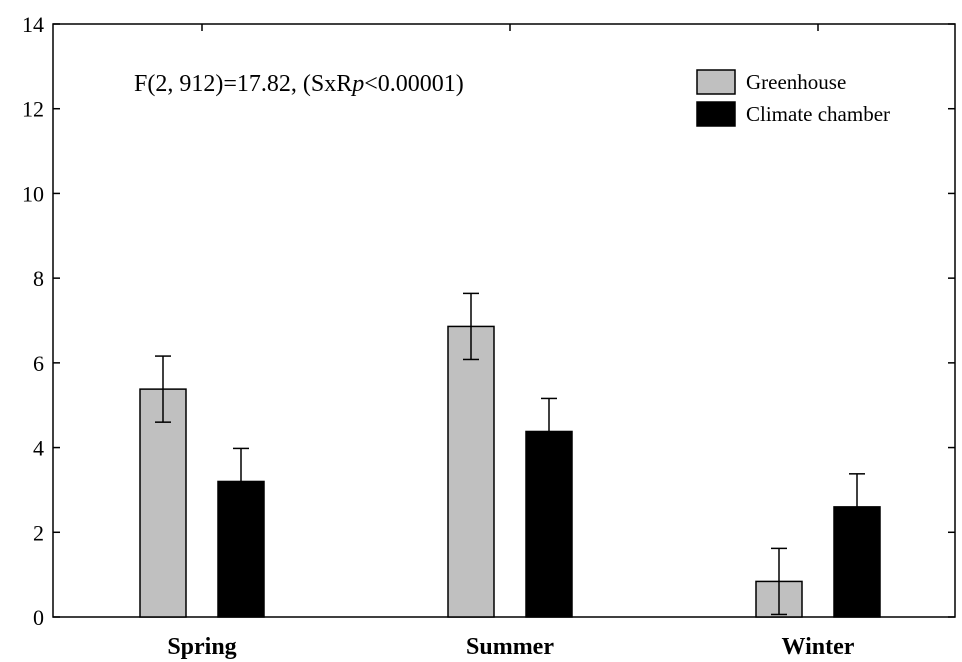 Image resolution: width=962 pixels, height=662 pixels. Describe the element at coordinates (241, 549) in the screenshot. I see `bar-climate-chamber-spring` at that location.